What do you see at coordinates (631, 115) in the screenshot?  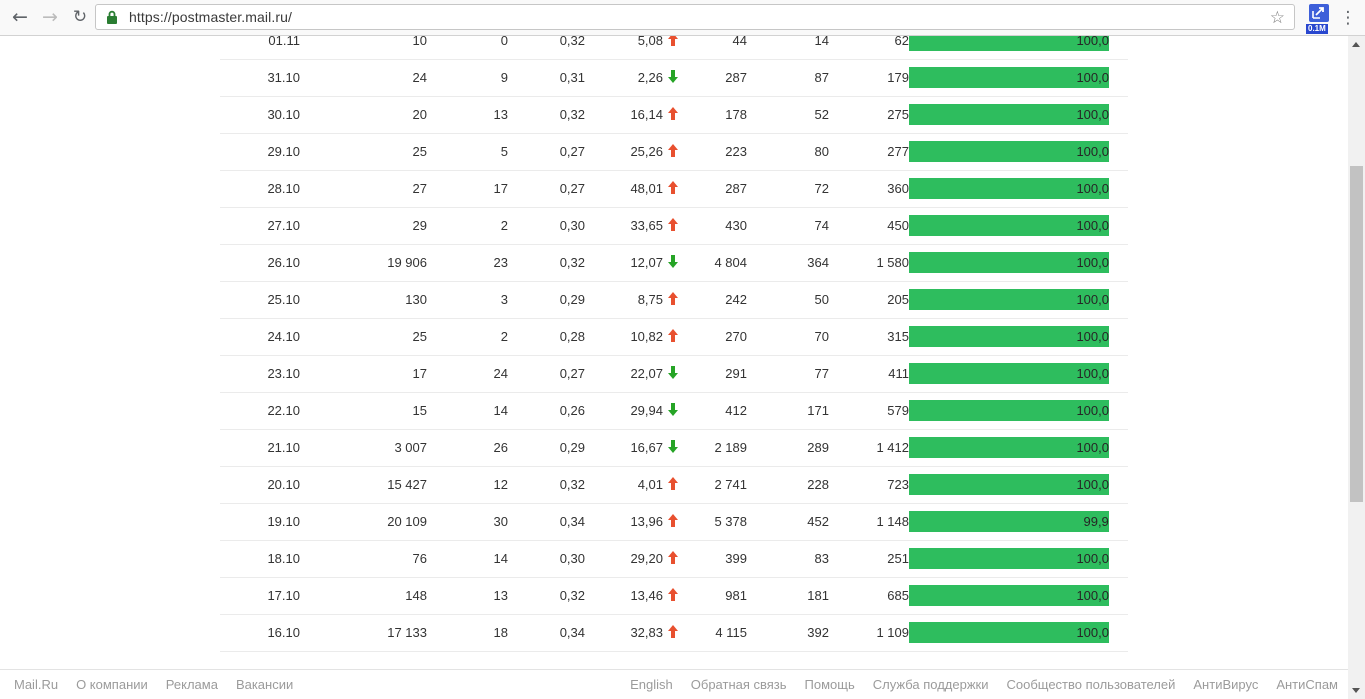 I see `delta-cell: 16,14` at bounding box center [631, 115].